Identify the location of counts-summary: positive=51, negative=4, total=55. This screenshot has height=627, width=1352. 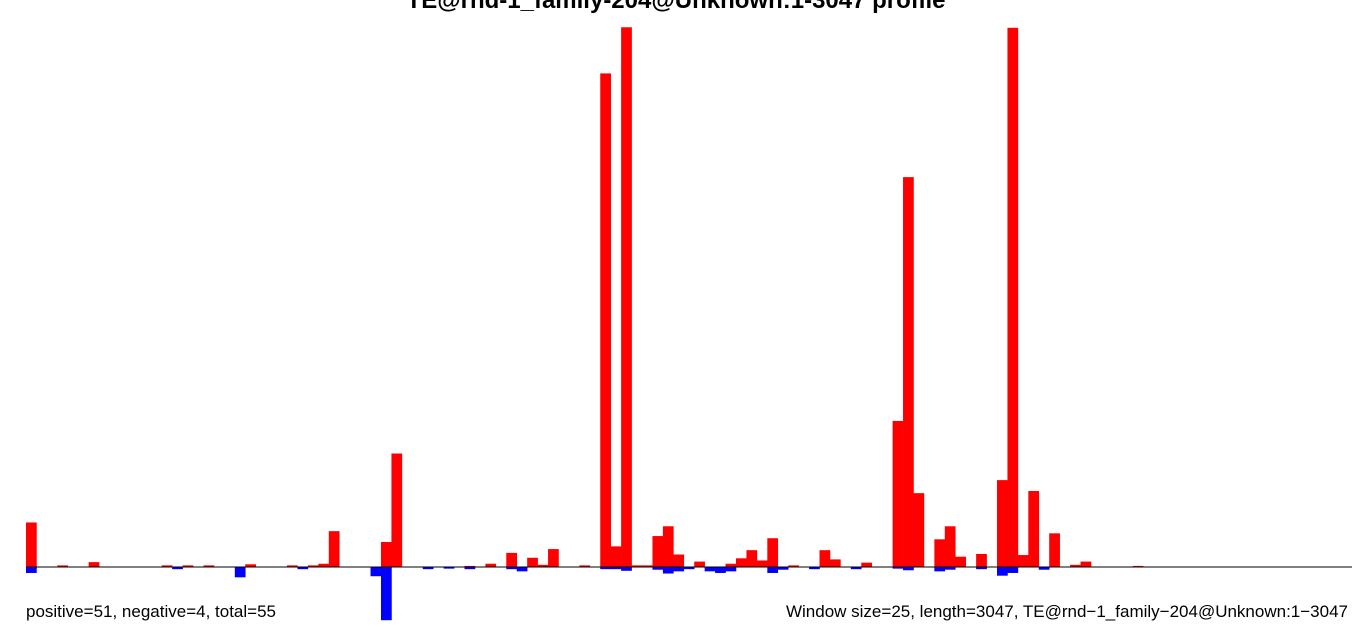
(151, 611).